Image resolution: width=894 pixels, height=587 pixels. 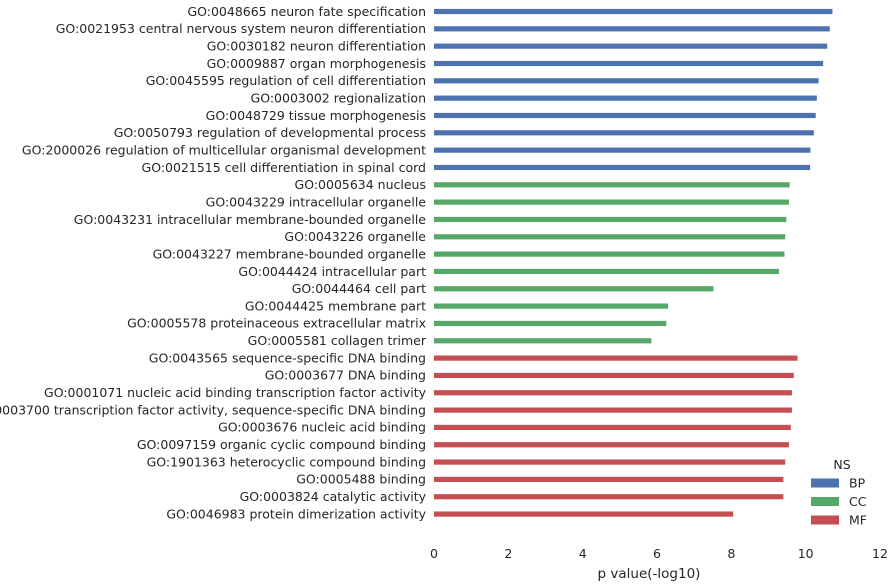 I want to click on x-tick-label: 6, so click(x=657, y=553).